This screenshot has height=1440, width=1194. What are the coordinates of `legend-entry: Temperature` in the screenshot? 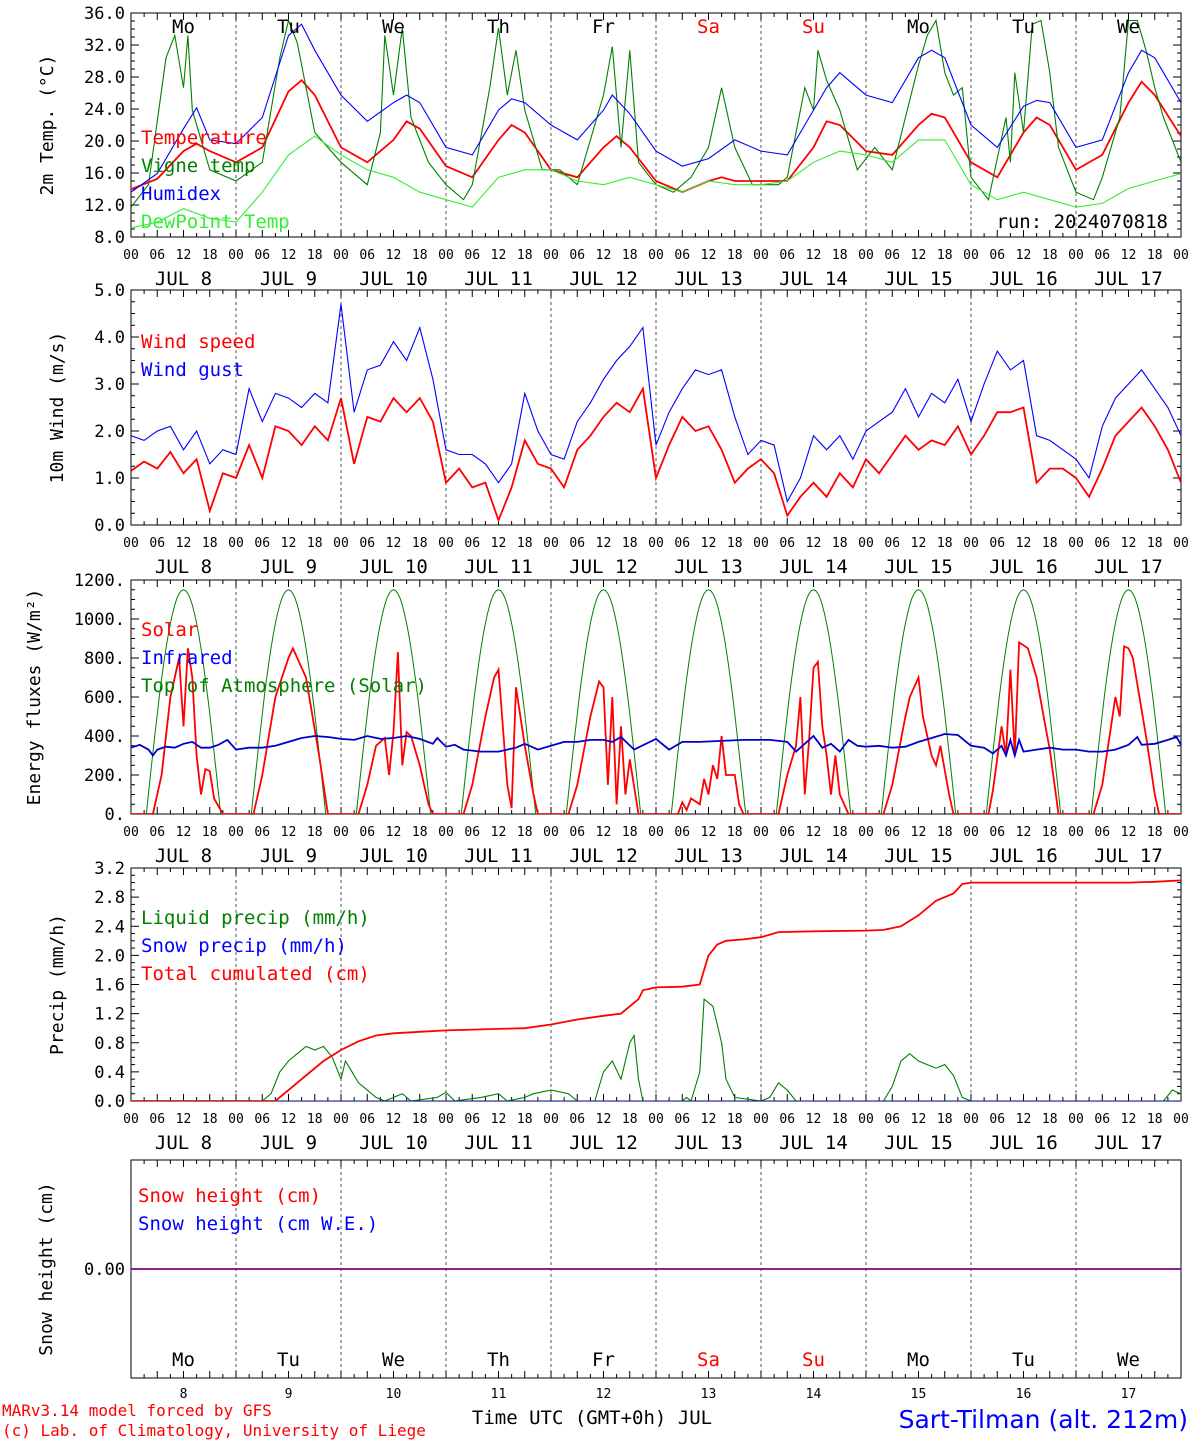 It's located at (204, 138).